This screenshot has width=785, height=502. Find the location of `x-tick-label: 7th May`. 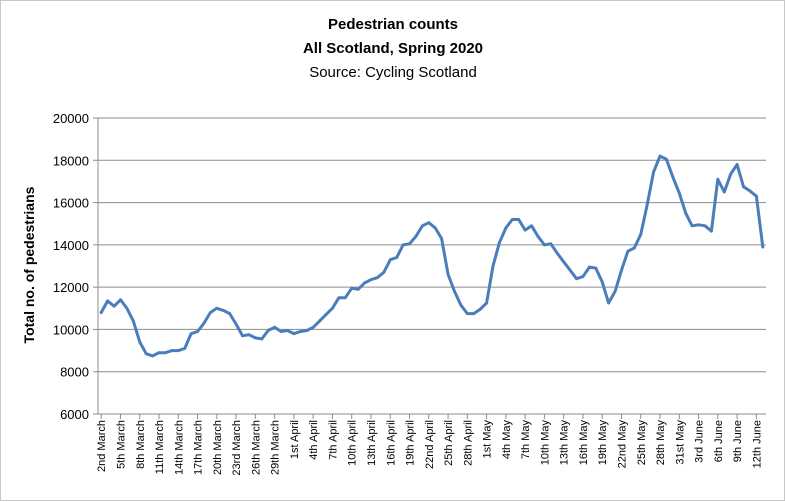

x-tick-label: 7th May is located at coordinates (526, 440).